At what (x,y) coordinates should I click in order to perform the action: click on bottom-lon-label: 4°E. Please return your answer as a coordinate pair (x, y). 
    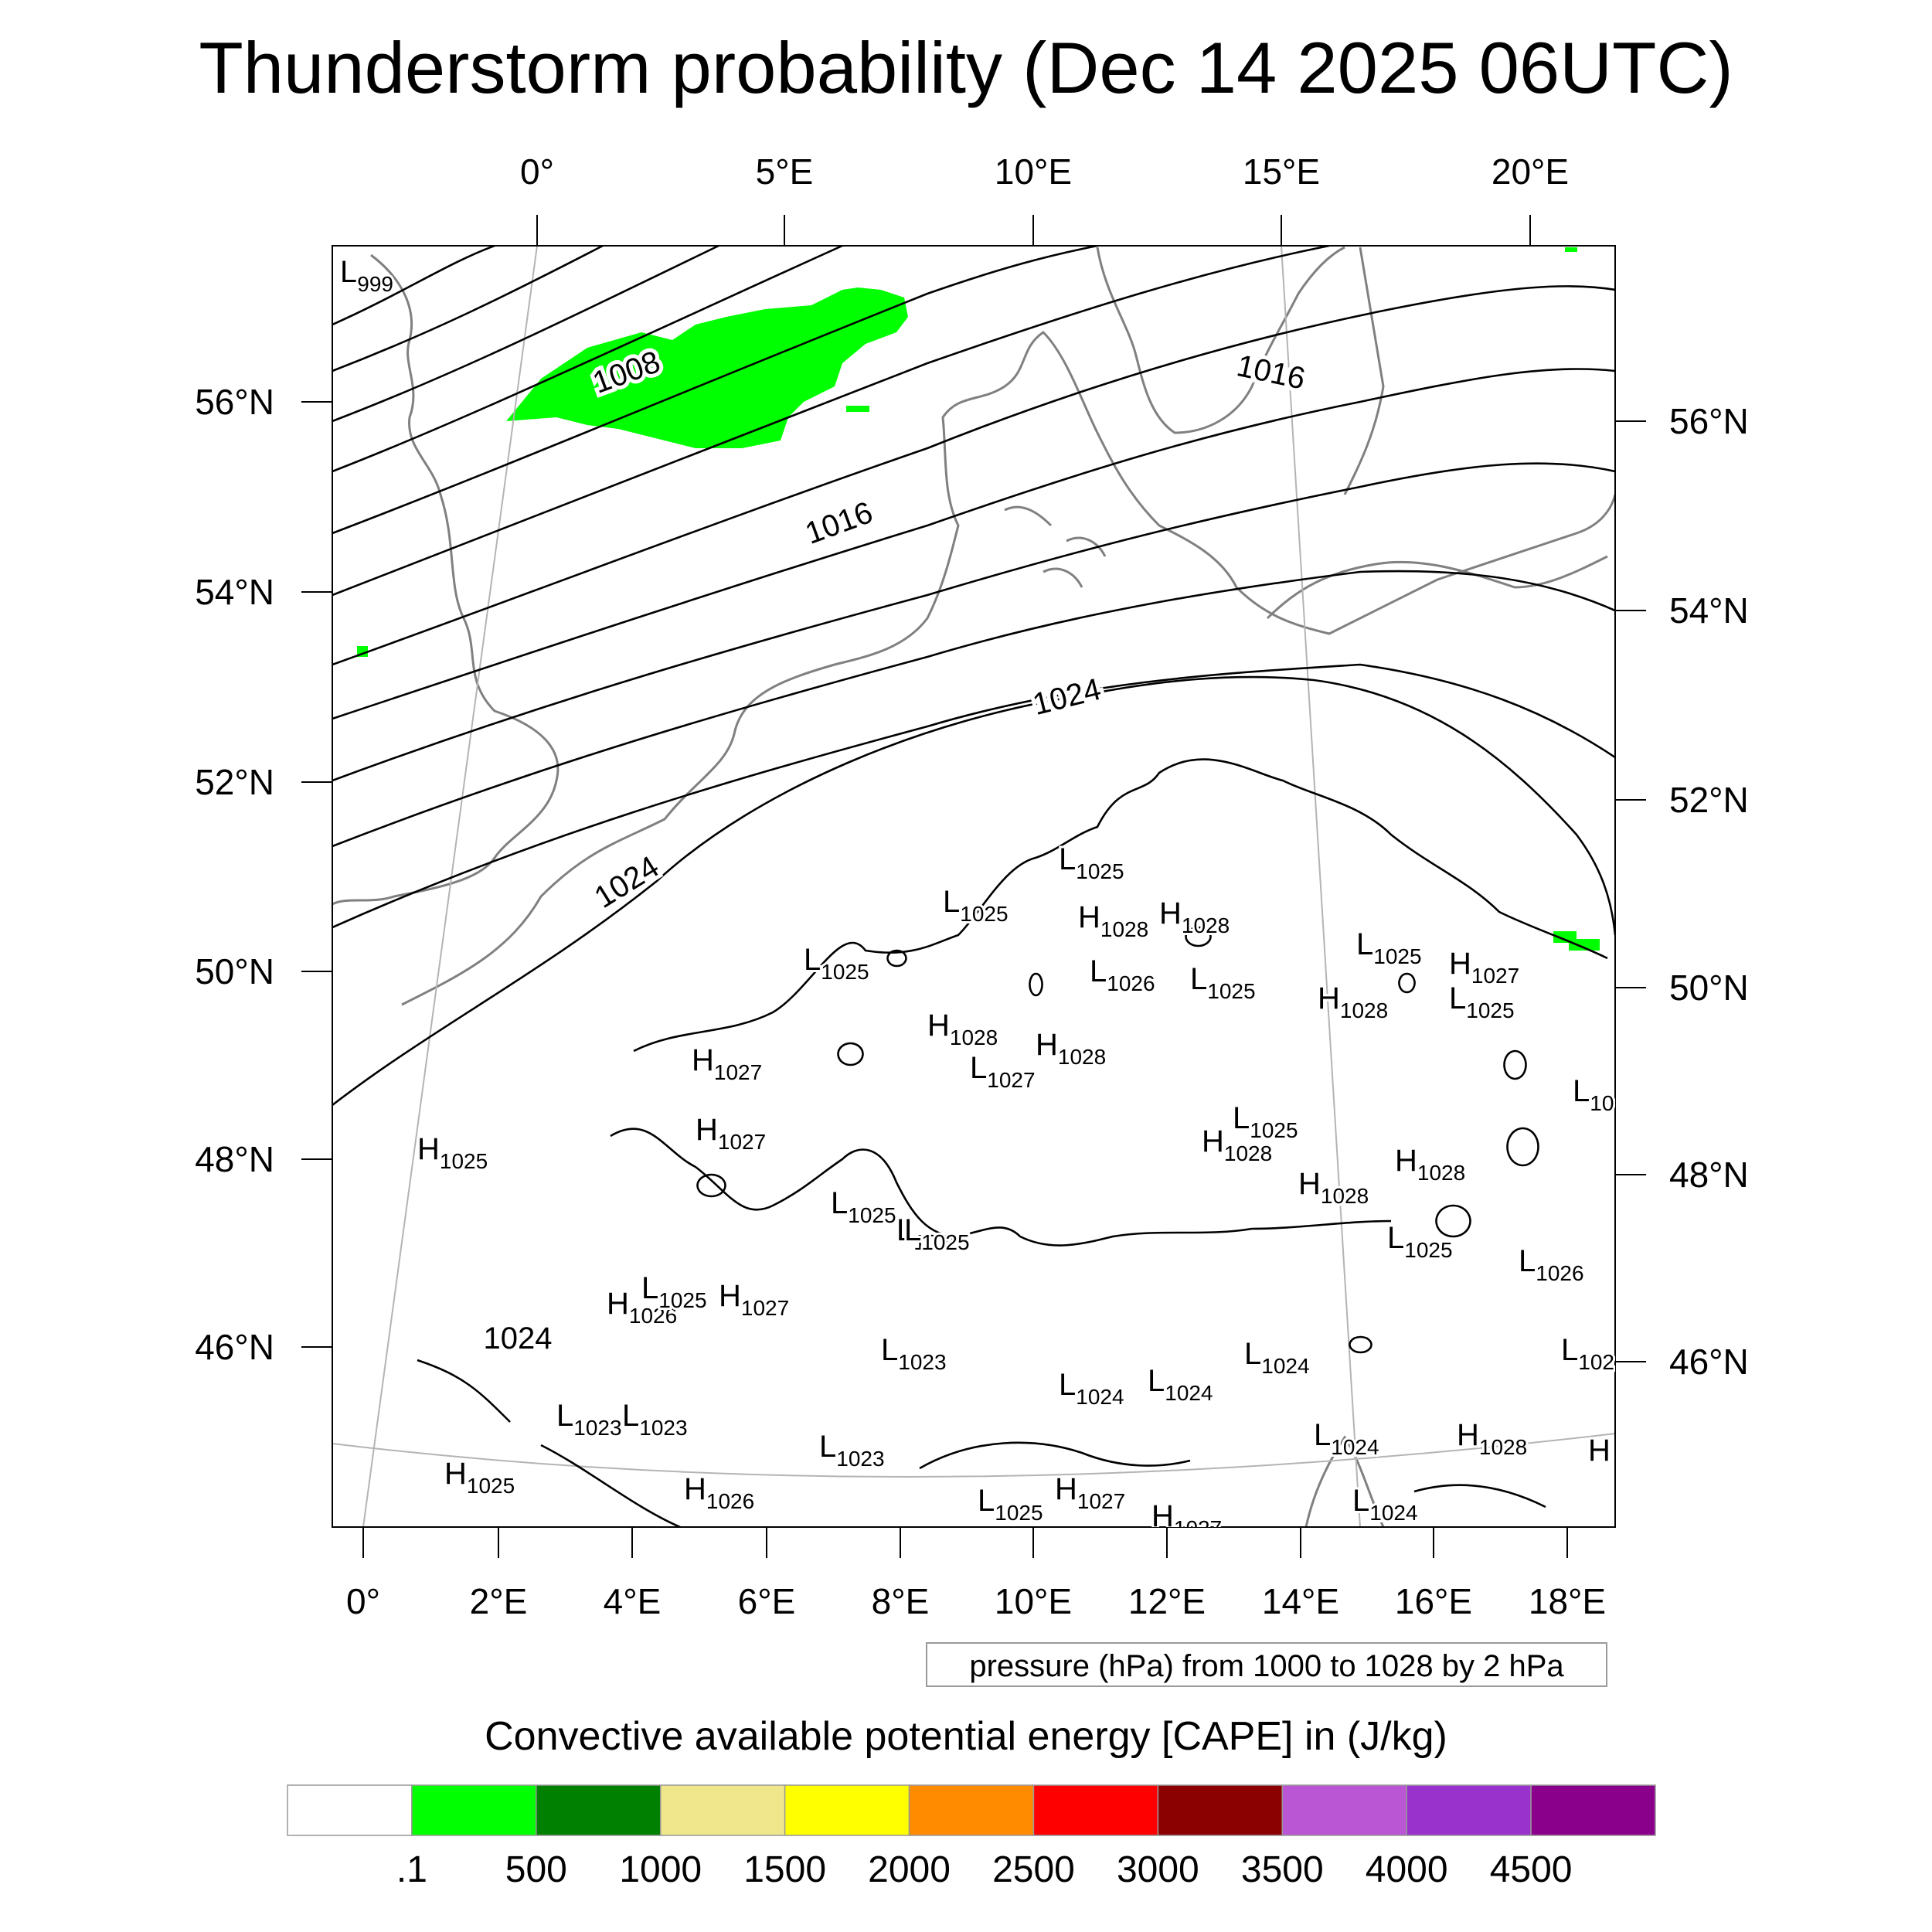
    Looking at the image, I should click on (633, 1601).